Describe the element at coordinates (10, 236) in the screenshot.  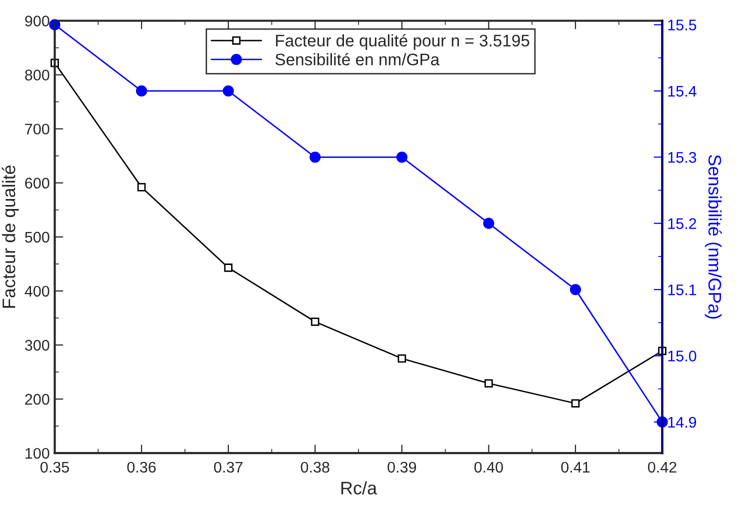
I see `y-axis-title: Facteur de qualité` at that location.